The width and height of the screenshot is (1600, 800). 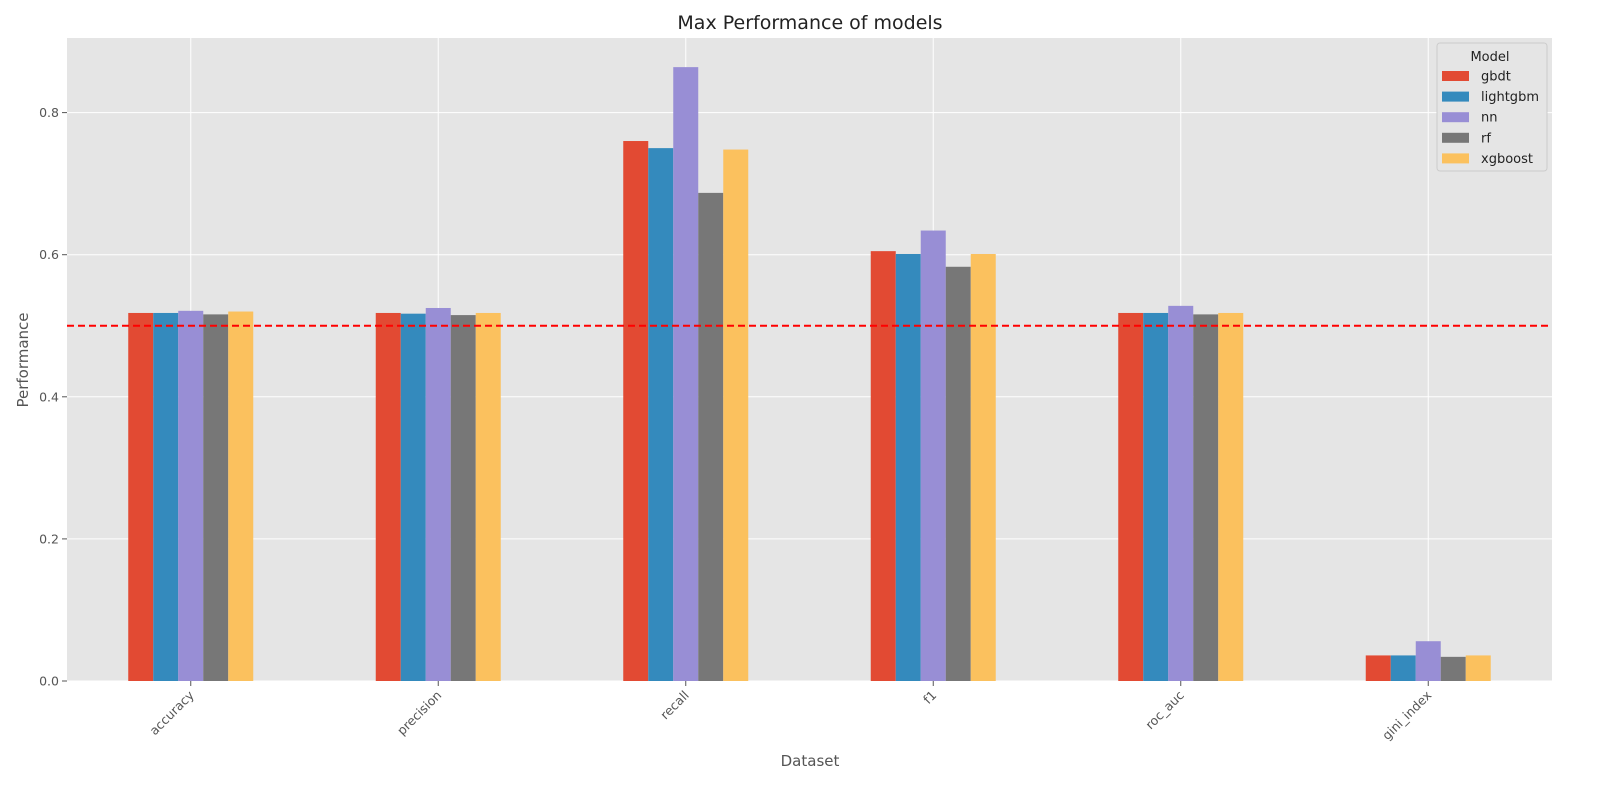 I want to click on bar-lightgbm-accuracy, so click(x=166, y=496).